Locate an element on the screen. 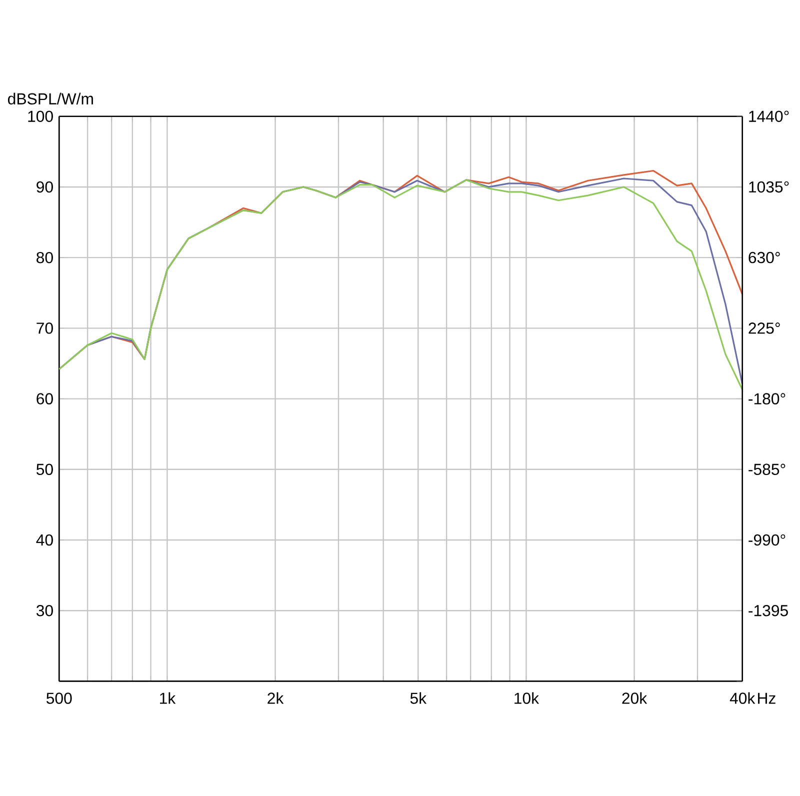 The width and height of the screenshot is (800, 796). y2-tick-label: -990° is located at coordinates (767, 540).